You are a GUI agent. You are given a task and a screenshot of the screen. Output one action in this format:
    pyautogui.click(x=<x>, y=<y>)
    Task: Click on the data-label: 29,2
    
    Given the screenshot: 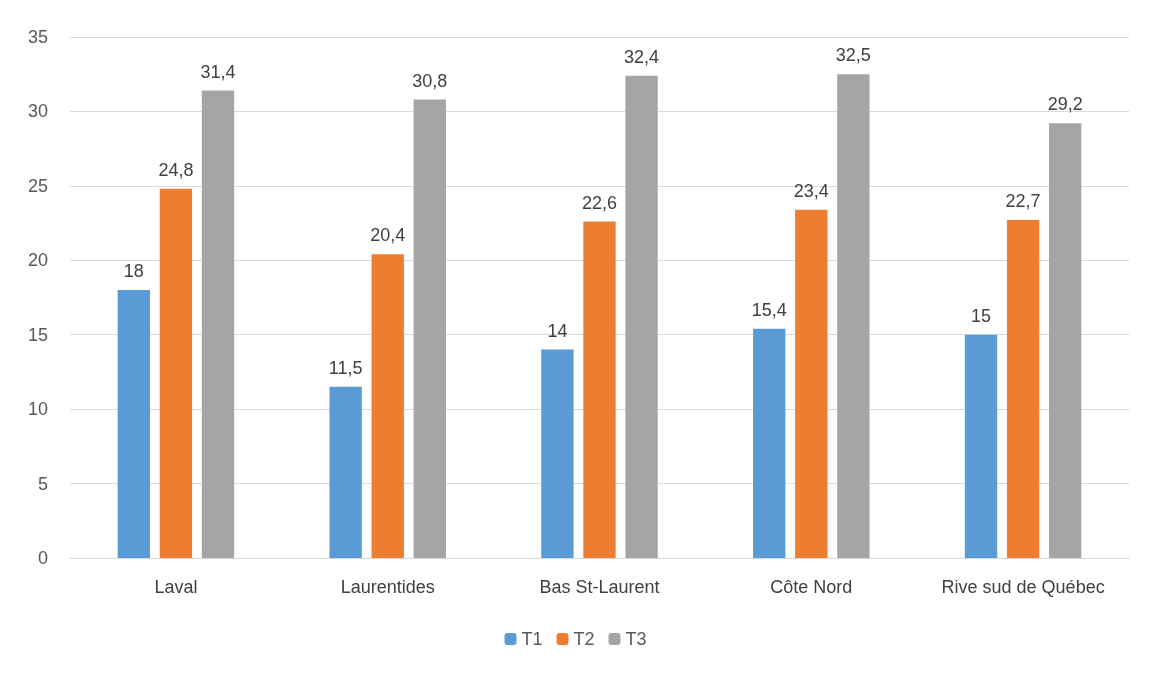 What is the action you would take?
    pyautogui.click(x=1065, y=104)
    